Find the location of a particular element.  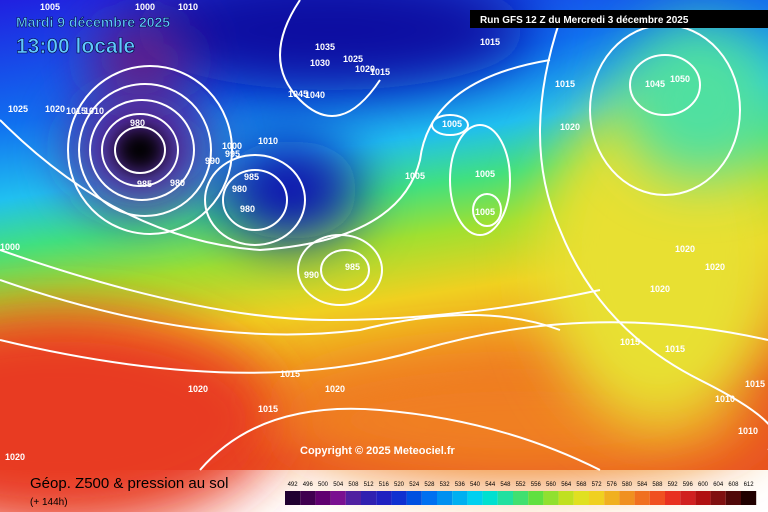

run-info: Run GFS 12 Z du Mercredi 3 décembre 2025 is located at coordinates (584, 20).